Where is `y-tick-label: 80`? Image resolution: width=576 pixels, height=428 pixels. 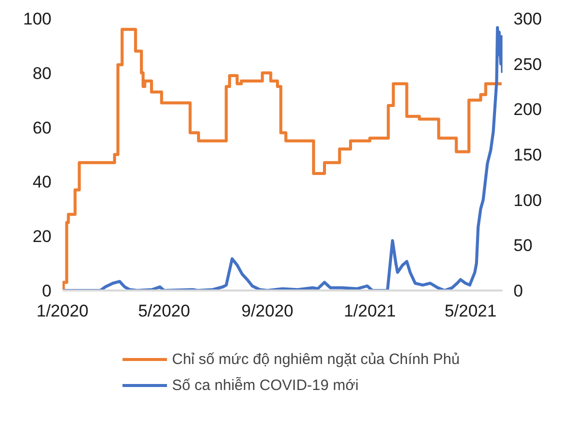 y-tick-label: 80 is located at coordinates (42, 73).